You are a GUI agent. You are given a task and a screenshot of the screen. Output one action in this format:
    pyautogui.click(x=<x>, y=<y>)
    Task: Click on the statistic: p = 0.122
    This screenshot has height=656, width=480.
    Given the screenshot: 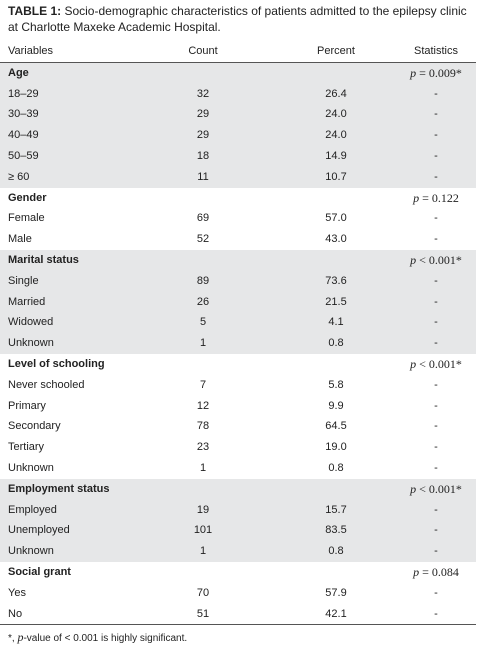 What is the action you would take?
    pyautogui.click(x=436, y=198)
    